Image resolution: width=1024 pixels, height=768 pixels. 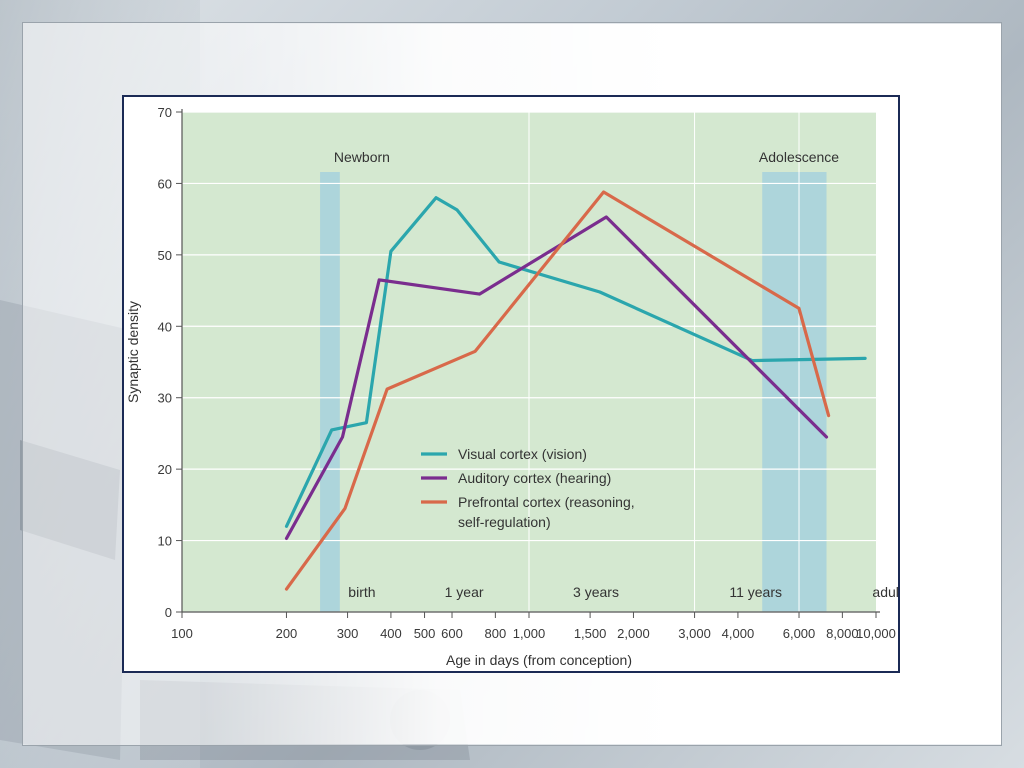 I want to click on legend-label: Auditory cortex (hearing), so click(x=534, y=478).